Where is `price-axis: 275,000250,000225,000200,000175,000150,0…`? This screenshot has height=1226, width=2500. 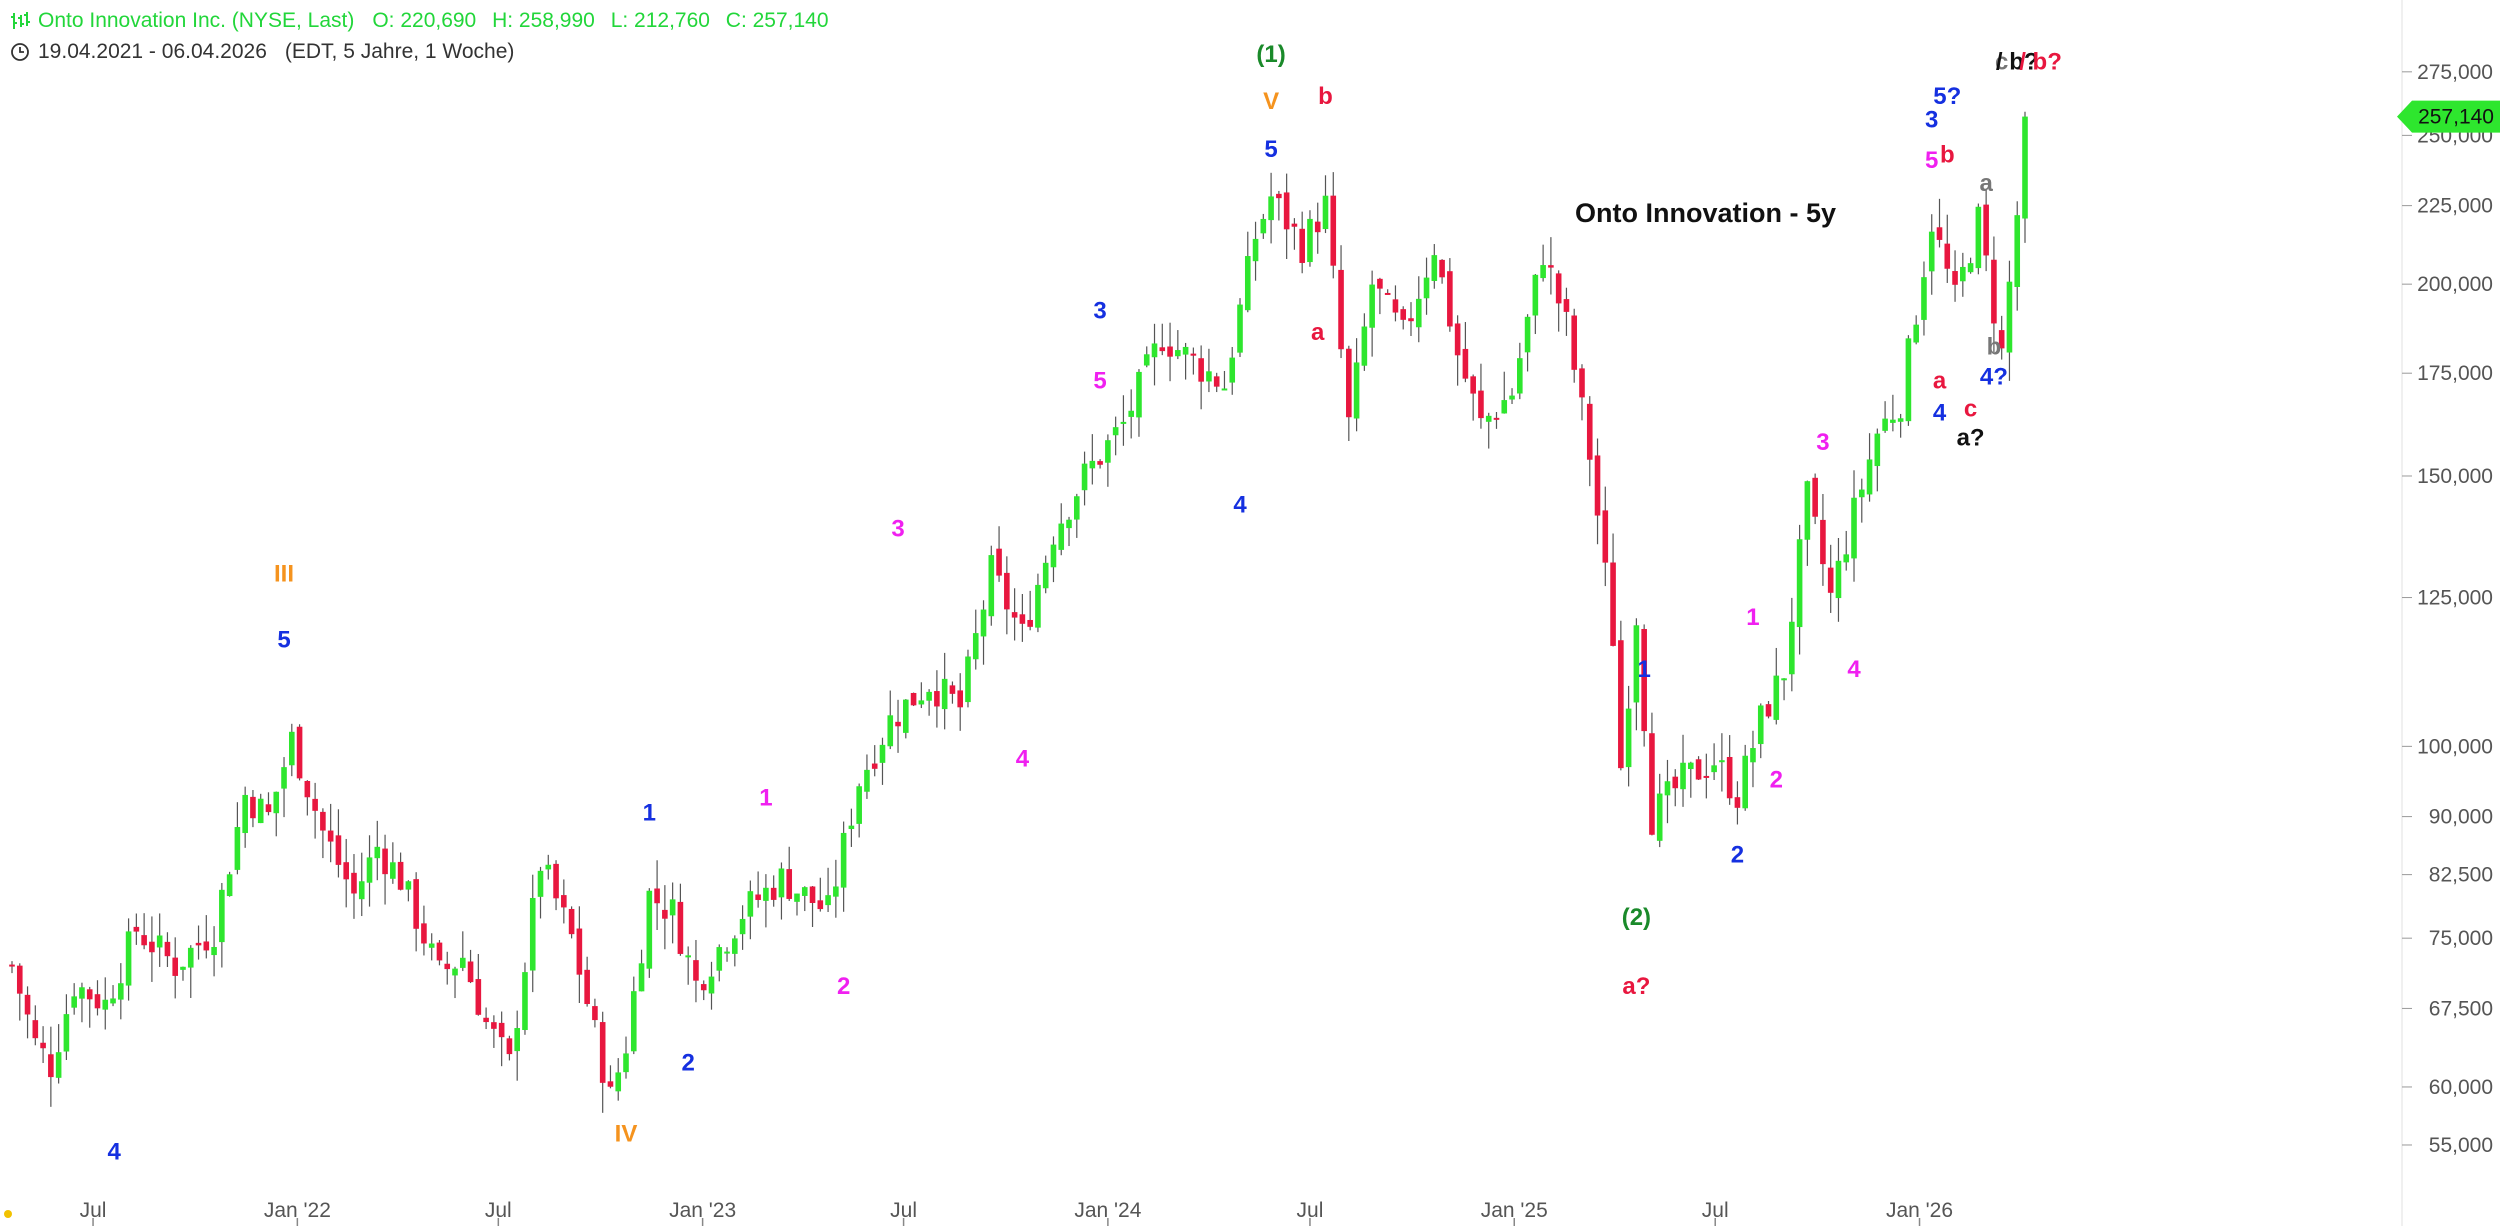
price-axis: 275,000250,000225,000200,000175,000150,0… is located at coordinates (2447, 609).